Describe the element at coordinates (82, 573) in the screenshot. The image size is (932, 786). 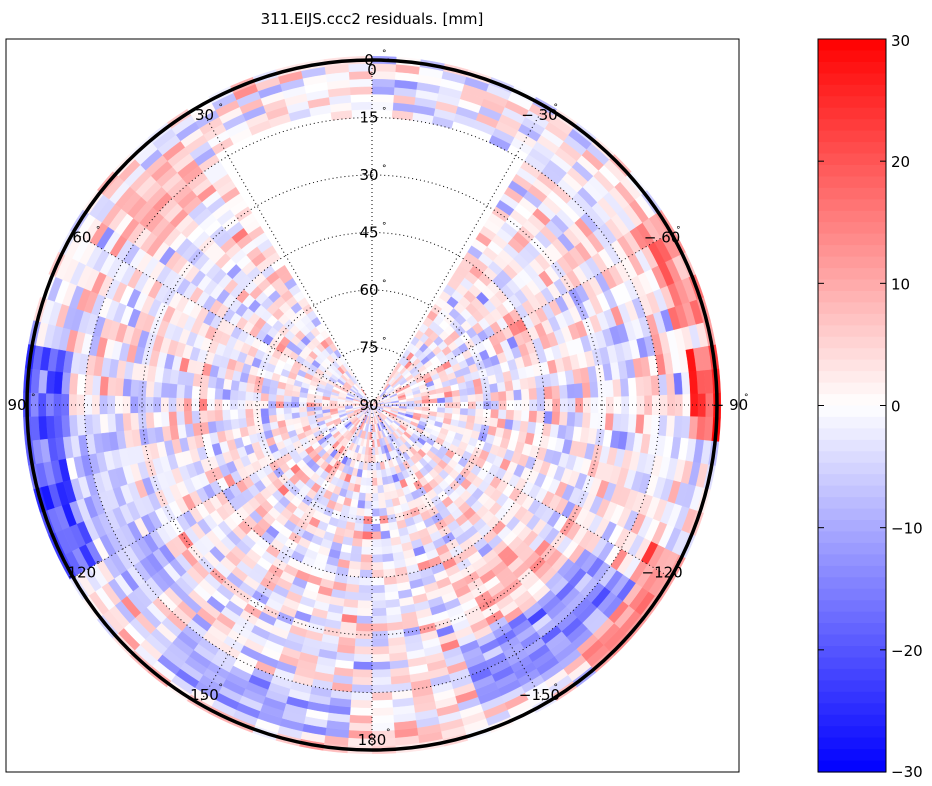
I see `azimuth-label-120: 120` at that location.